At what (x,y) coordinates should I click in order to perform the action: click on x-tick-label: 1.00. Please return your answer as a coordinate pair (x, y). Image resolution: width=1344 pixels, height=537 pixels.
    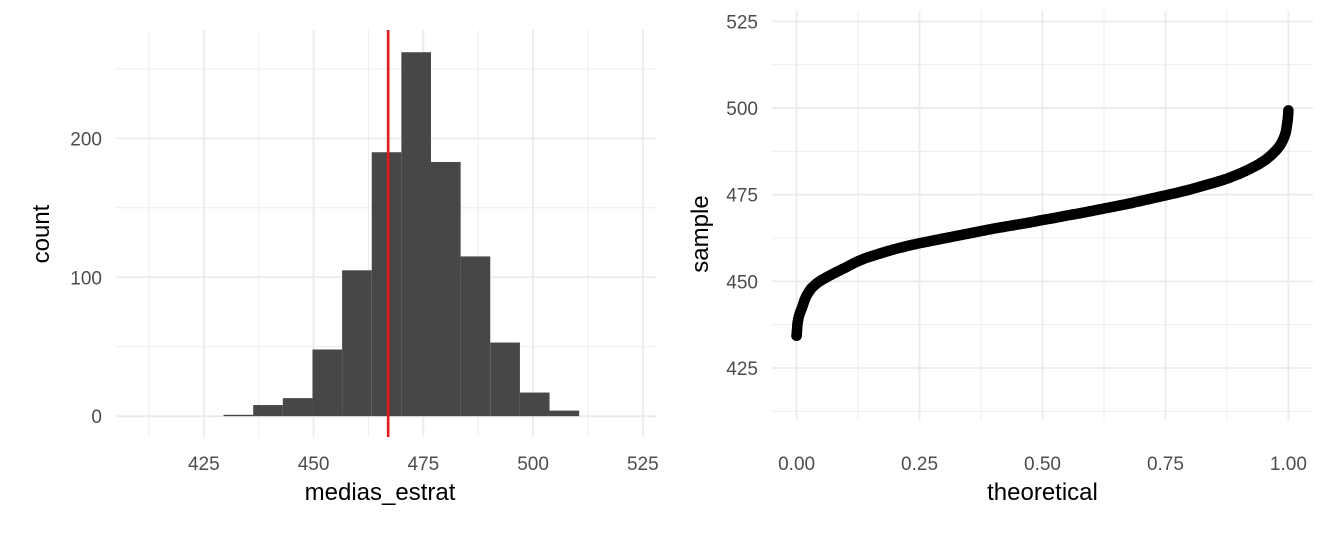
    Looking at the image, I should click on (1288, 464).